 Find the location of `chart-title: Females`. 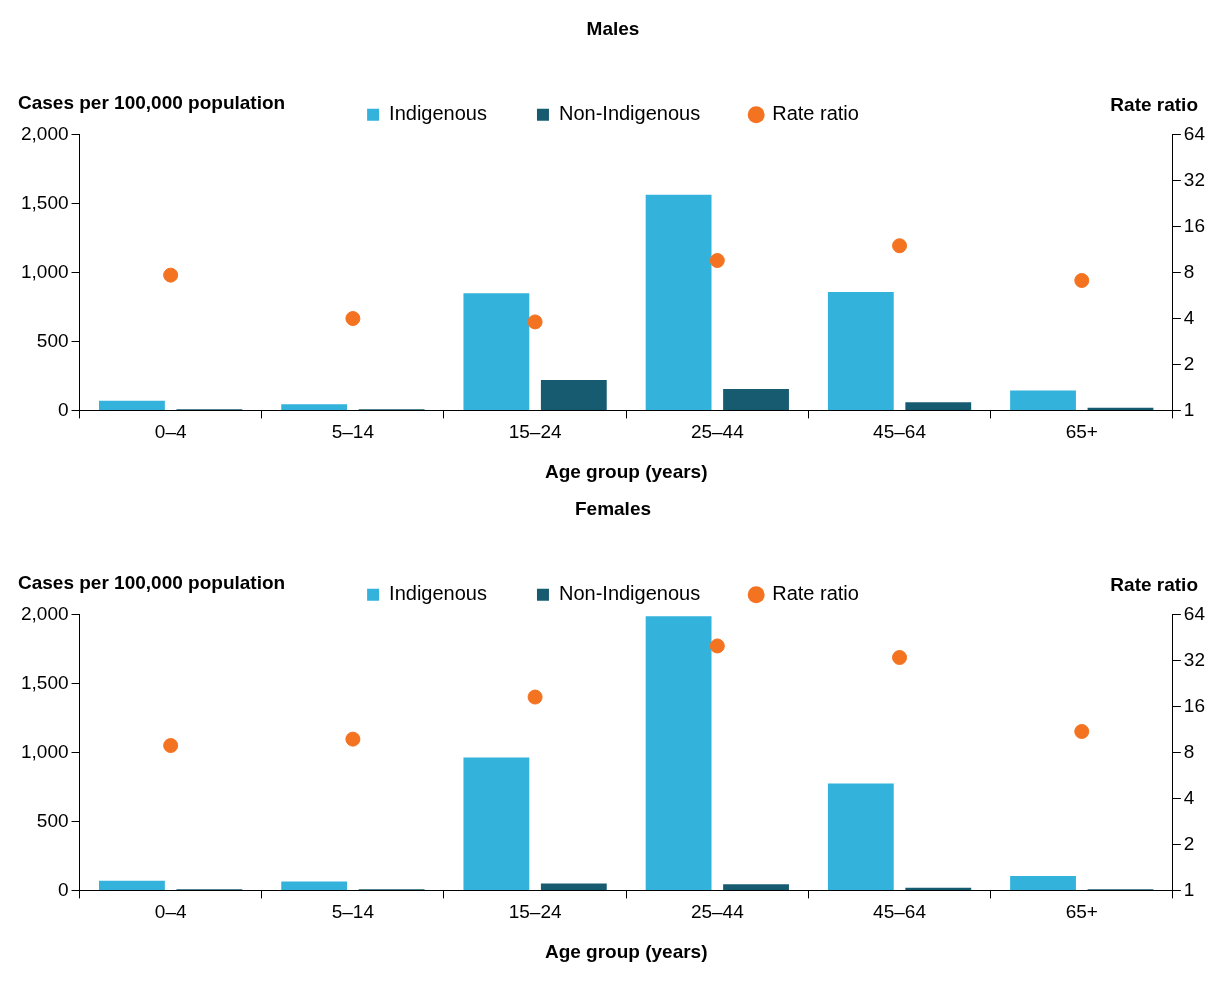

chart-title: Females is located at coordinates (613, 508).